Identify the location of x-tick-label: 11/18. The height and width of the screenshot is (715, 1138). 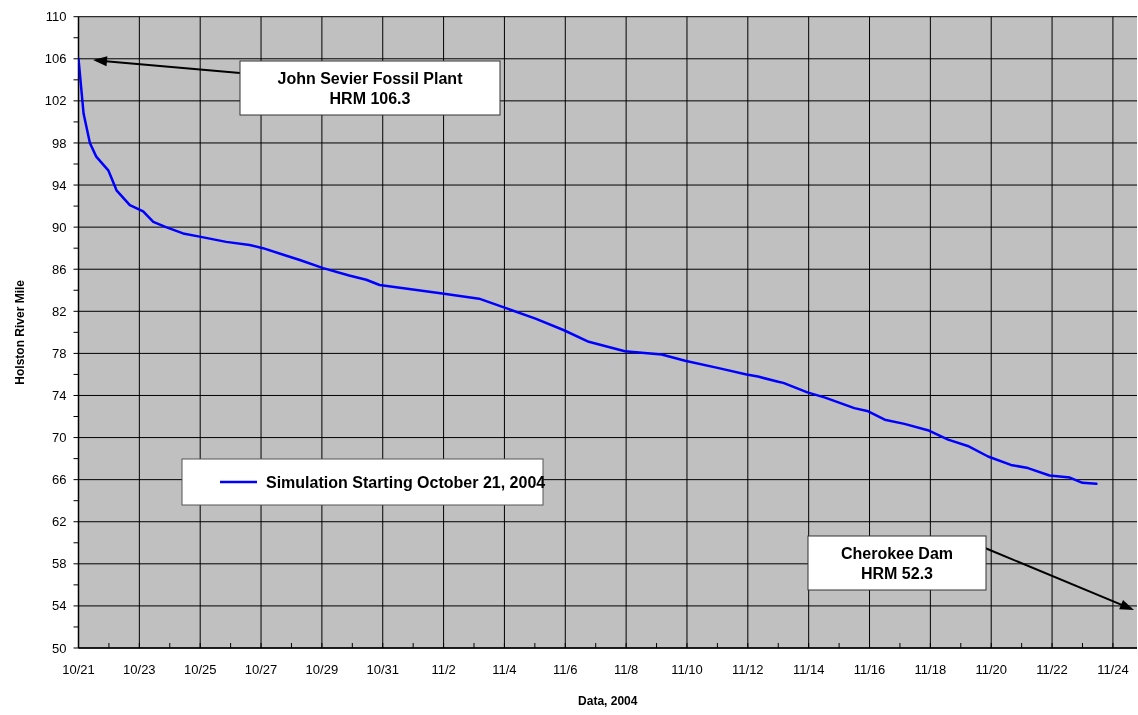
(930, 669).